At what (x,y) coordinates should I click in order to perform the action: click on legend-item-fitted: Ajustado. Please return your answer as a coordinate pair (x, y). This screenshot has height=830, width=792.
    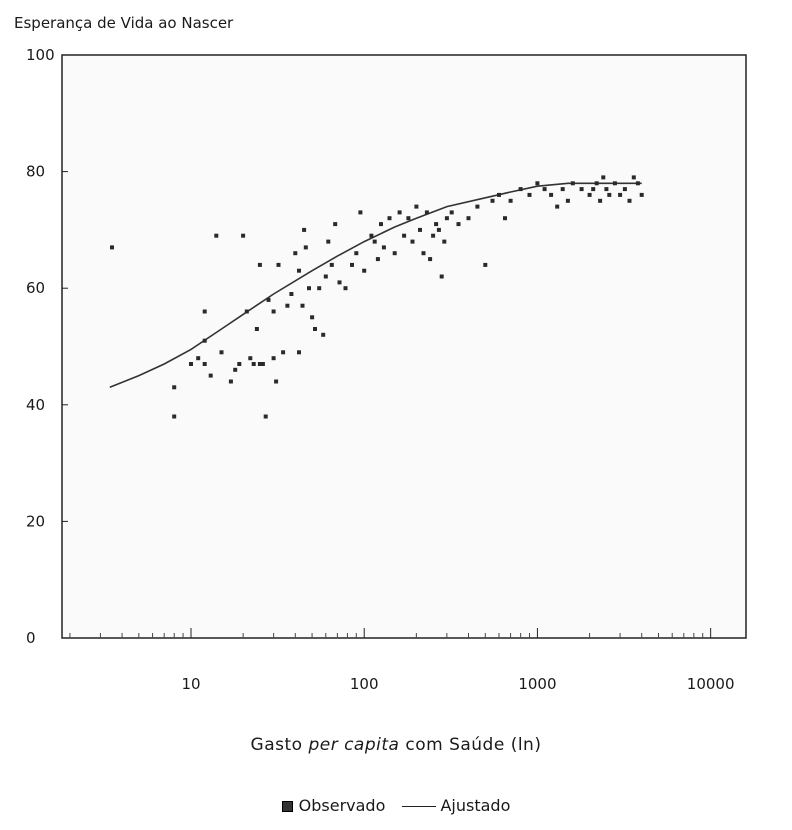
    Looking at the image, I should click on (456, 805).